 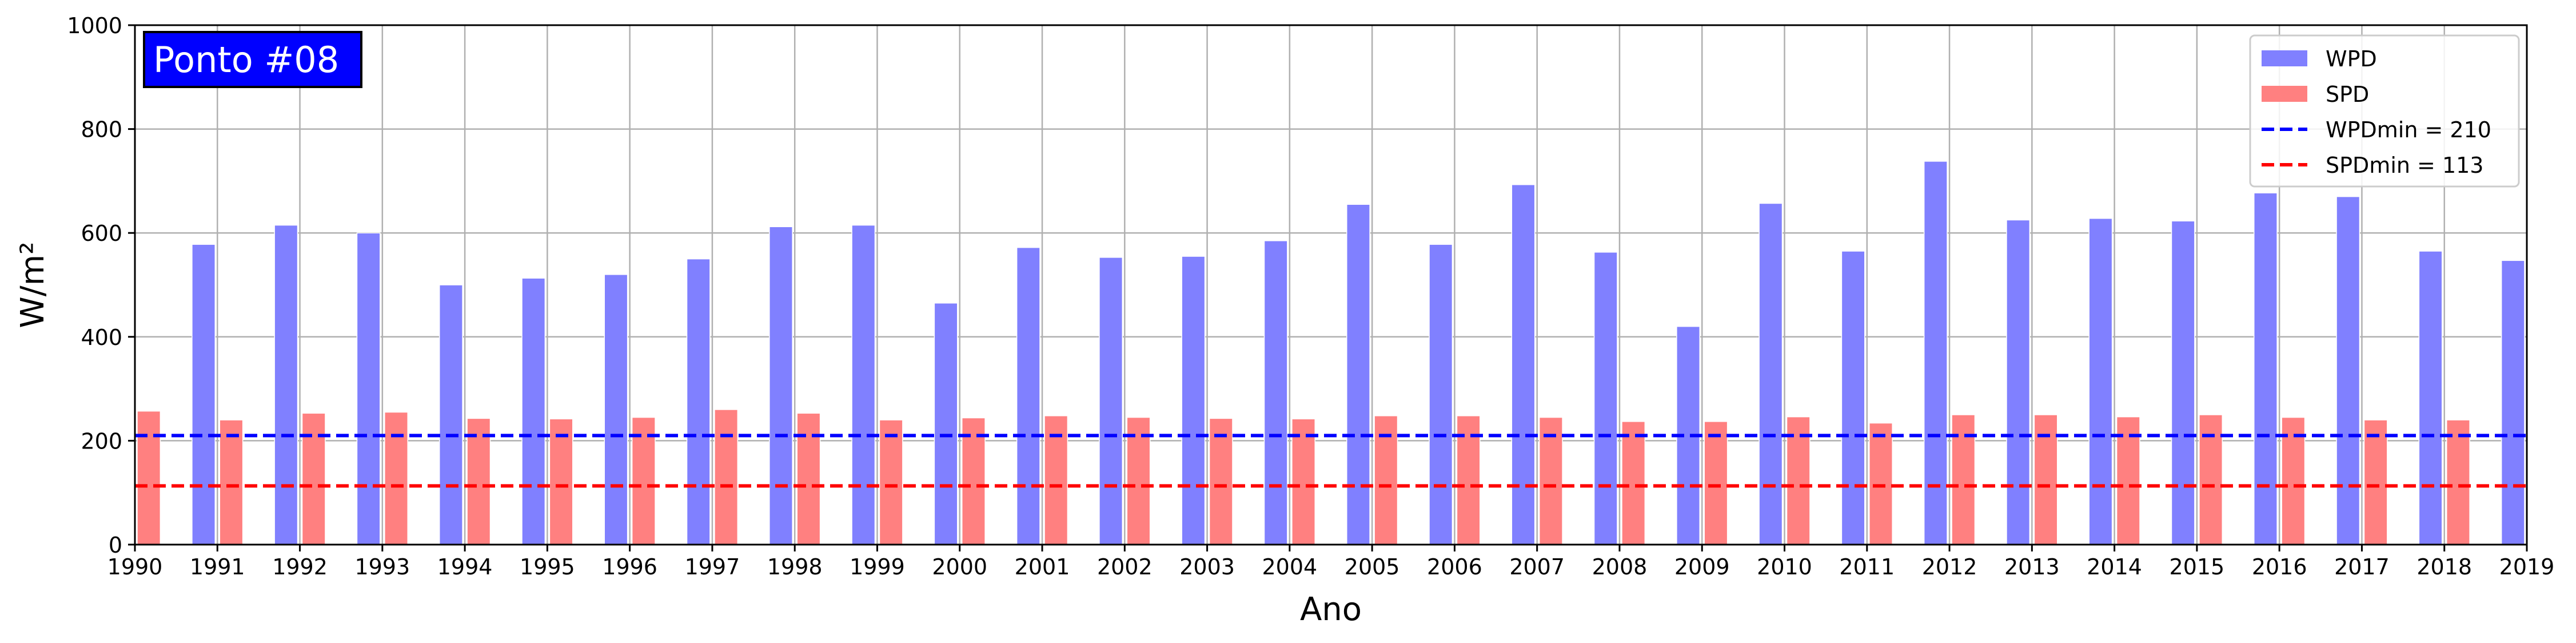 What do you see at coordinates (204, 394) in the screenshot?
I see `wpd-bar-1991` at bounding box center [204, 394].